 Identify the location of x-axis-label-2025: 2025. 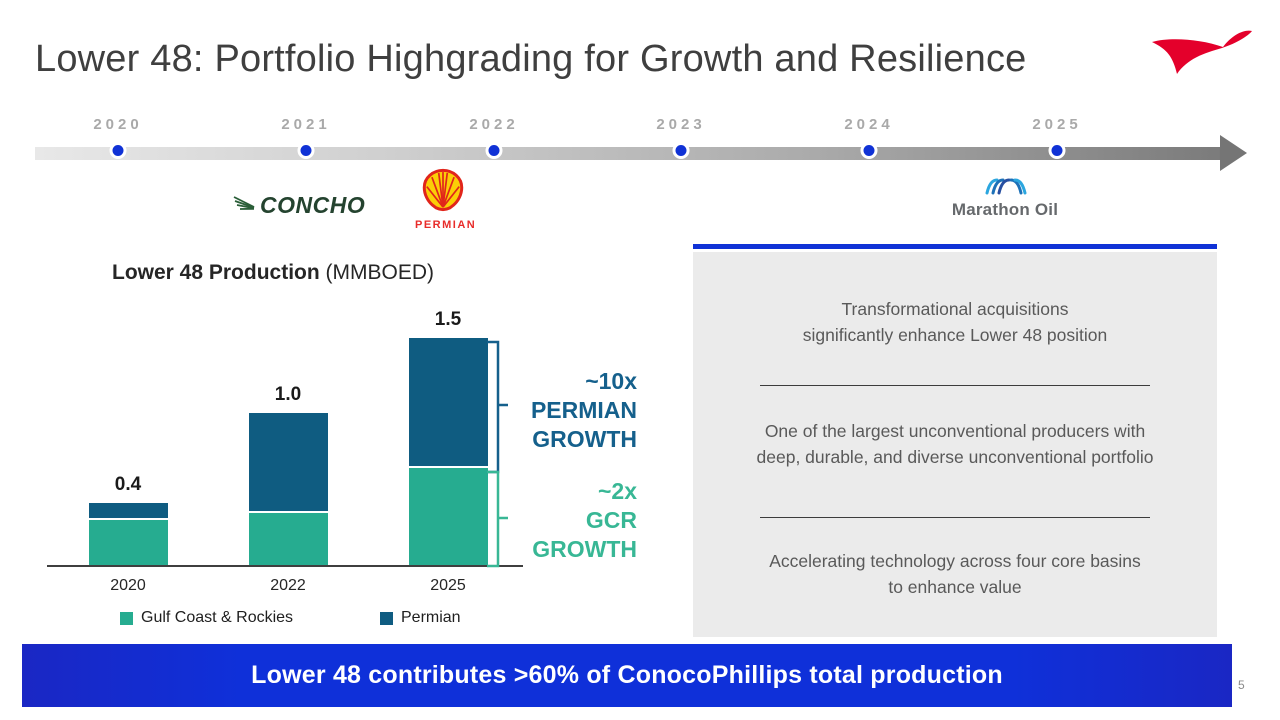
(448, 585).